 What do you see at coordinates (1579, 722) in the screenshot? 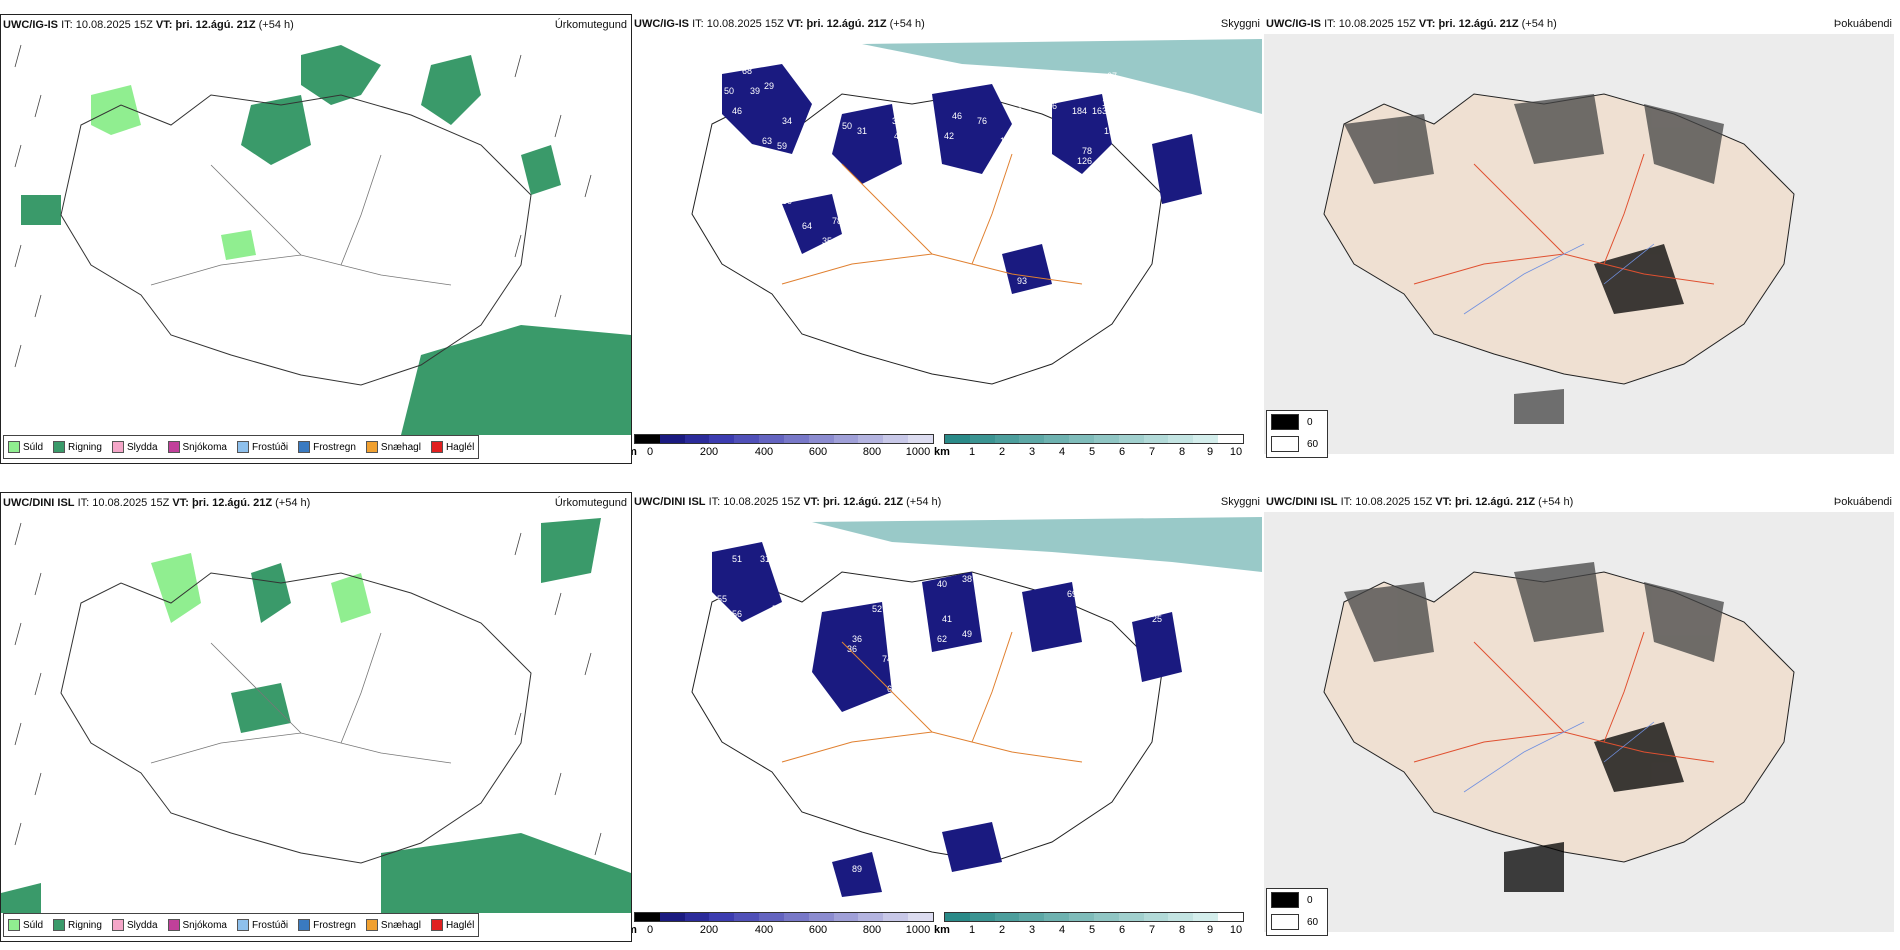
I see `fog-map` at bounding box center [1579, 722].